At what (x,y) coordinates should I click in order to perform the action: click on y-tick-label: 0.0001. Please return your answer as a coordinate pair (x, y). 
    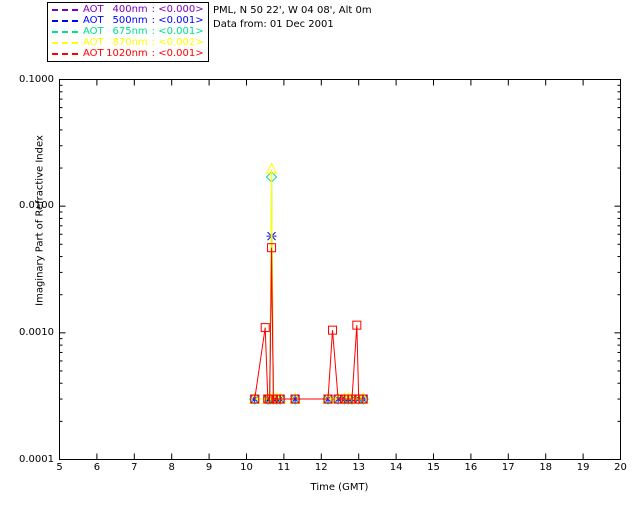
    Looking at the image, I should click on (36, 459).